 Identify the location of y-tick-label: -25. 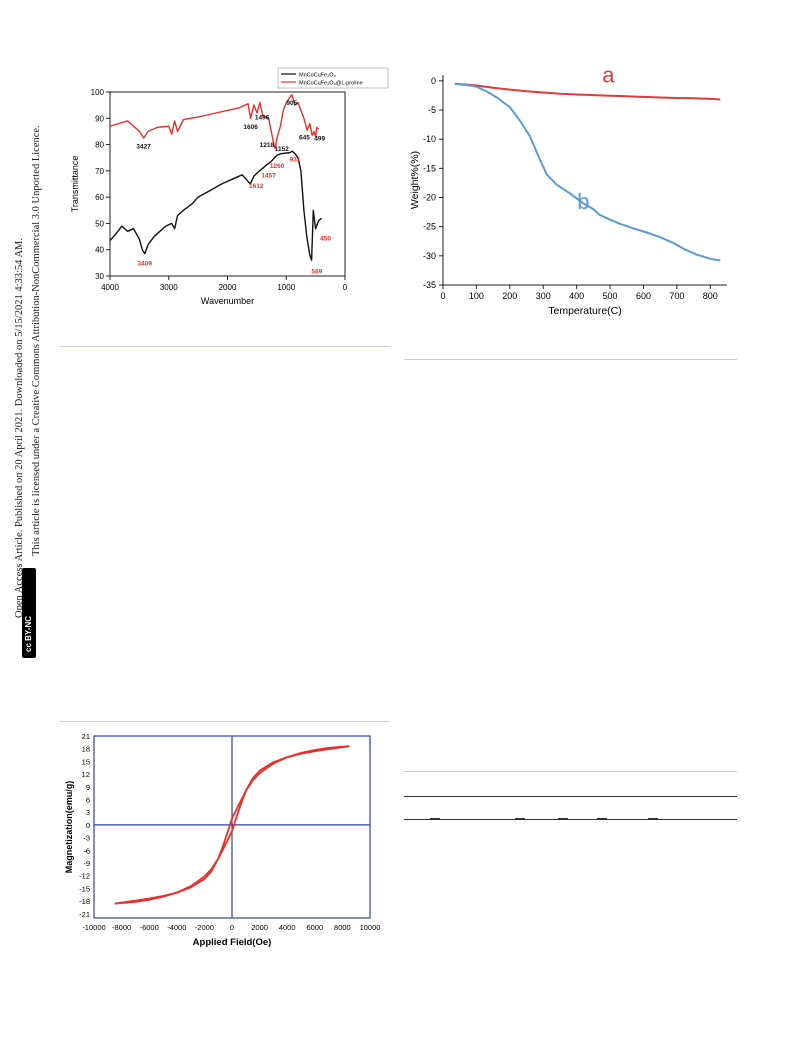
(429, 227).